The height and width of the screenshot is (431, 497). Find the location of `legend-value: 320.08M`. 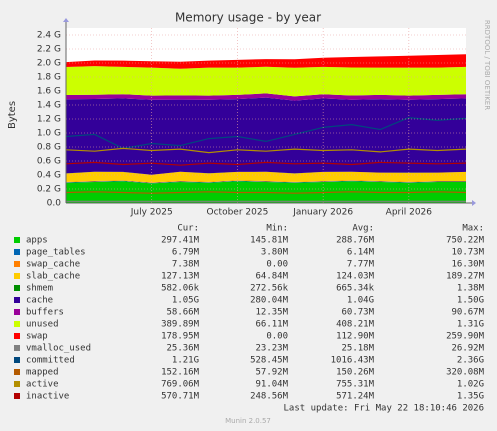

legend-value: 320.08M is located at coordinates (465, 373).